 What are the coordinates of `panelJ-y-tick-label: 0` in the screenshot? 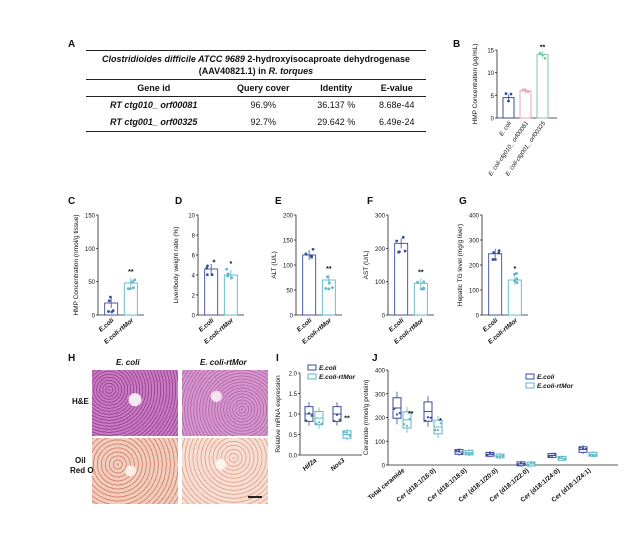 It's located at (384, 467).